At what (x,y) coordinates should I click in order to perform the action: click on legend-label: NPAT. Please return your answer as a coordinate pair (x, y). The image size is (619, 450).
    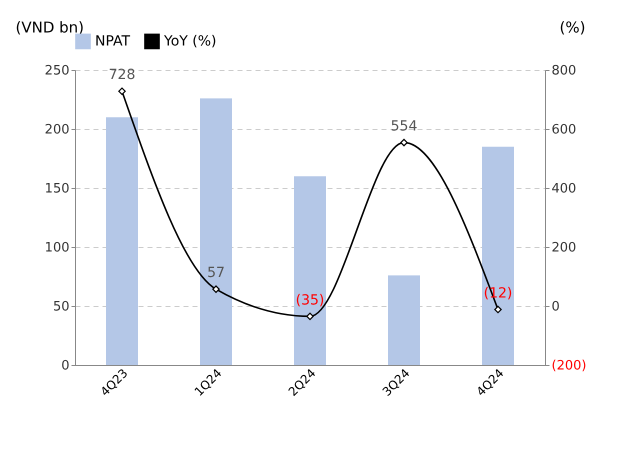
    Looking at the image, I should click on (113, 41).